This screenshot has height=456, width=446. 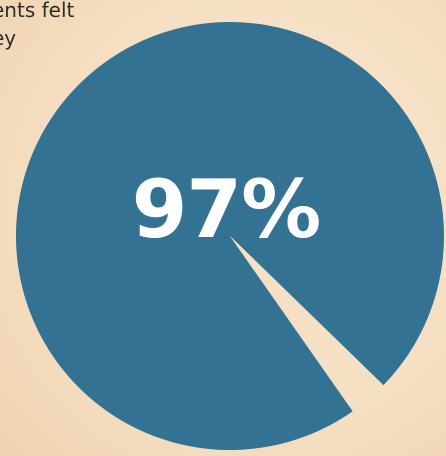 I want to click on caption-line-1: ents felt, so click(x=37, y=11).